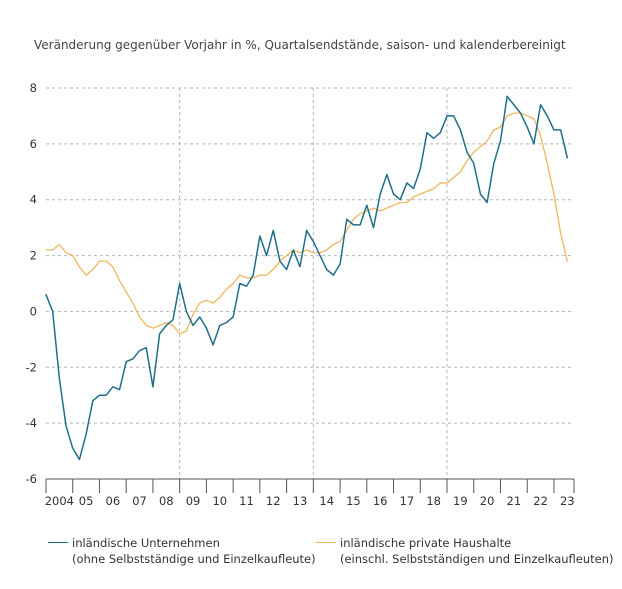 The height and width of the screenshot is (589, 622). I want to click on x-tick-label: 16, so click(380, 501).